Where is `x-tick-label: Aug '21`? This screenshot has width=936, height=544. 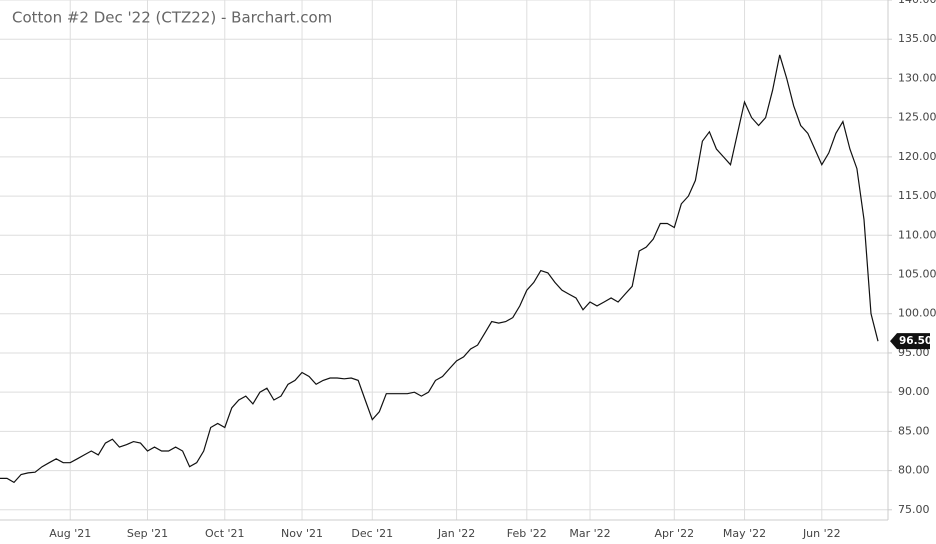
x-tick-label: Aug '21 is located at coordinates (70, 533).